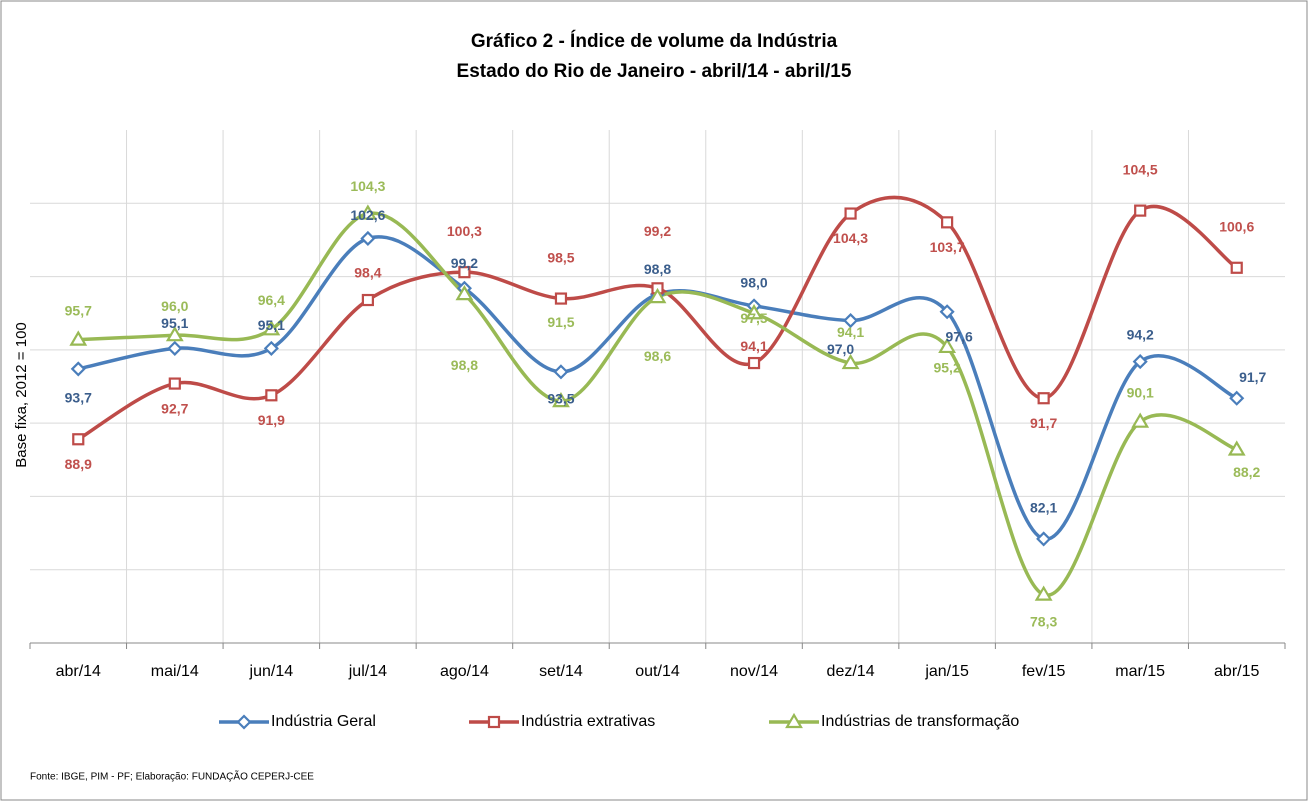 The image size is (1308, 801). I want to click on x-tick-label: ago/14, so click(464, 671).